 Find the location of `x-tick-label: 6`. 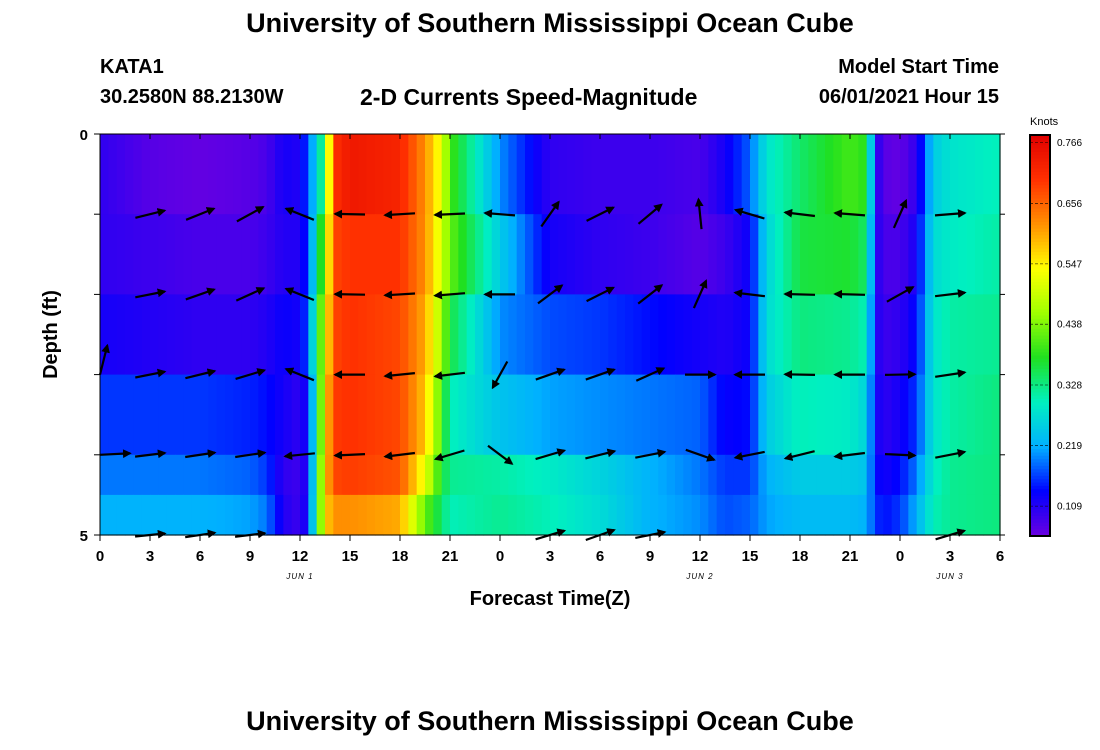

x-tick-label: 6 is located at coordinates (200, 556).